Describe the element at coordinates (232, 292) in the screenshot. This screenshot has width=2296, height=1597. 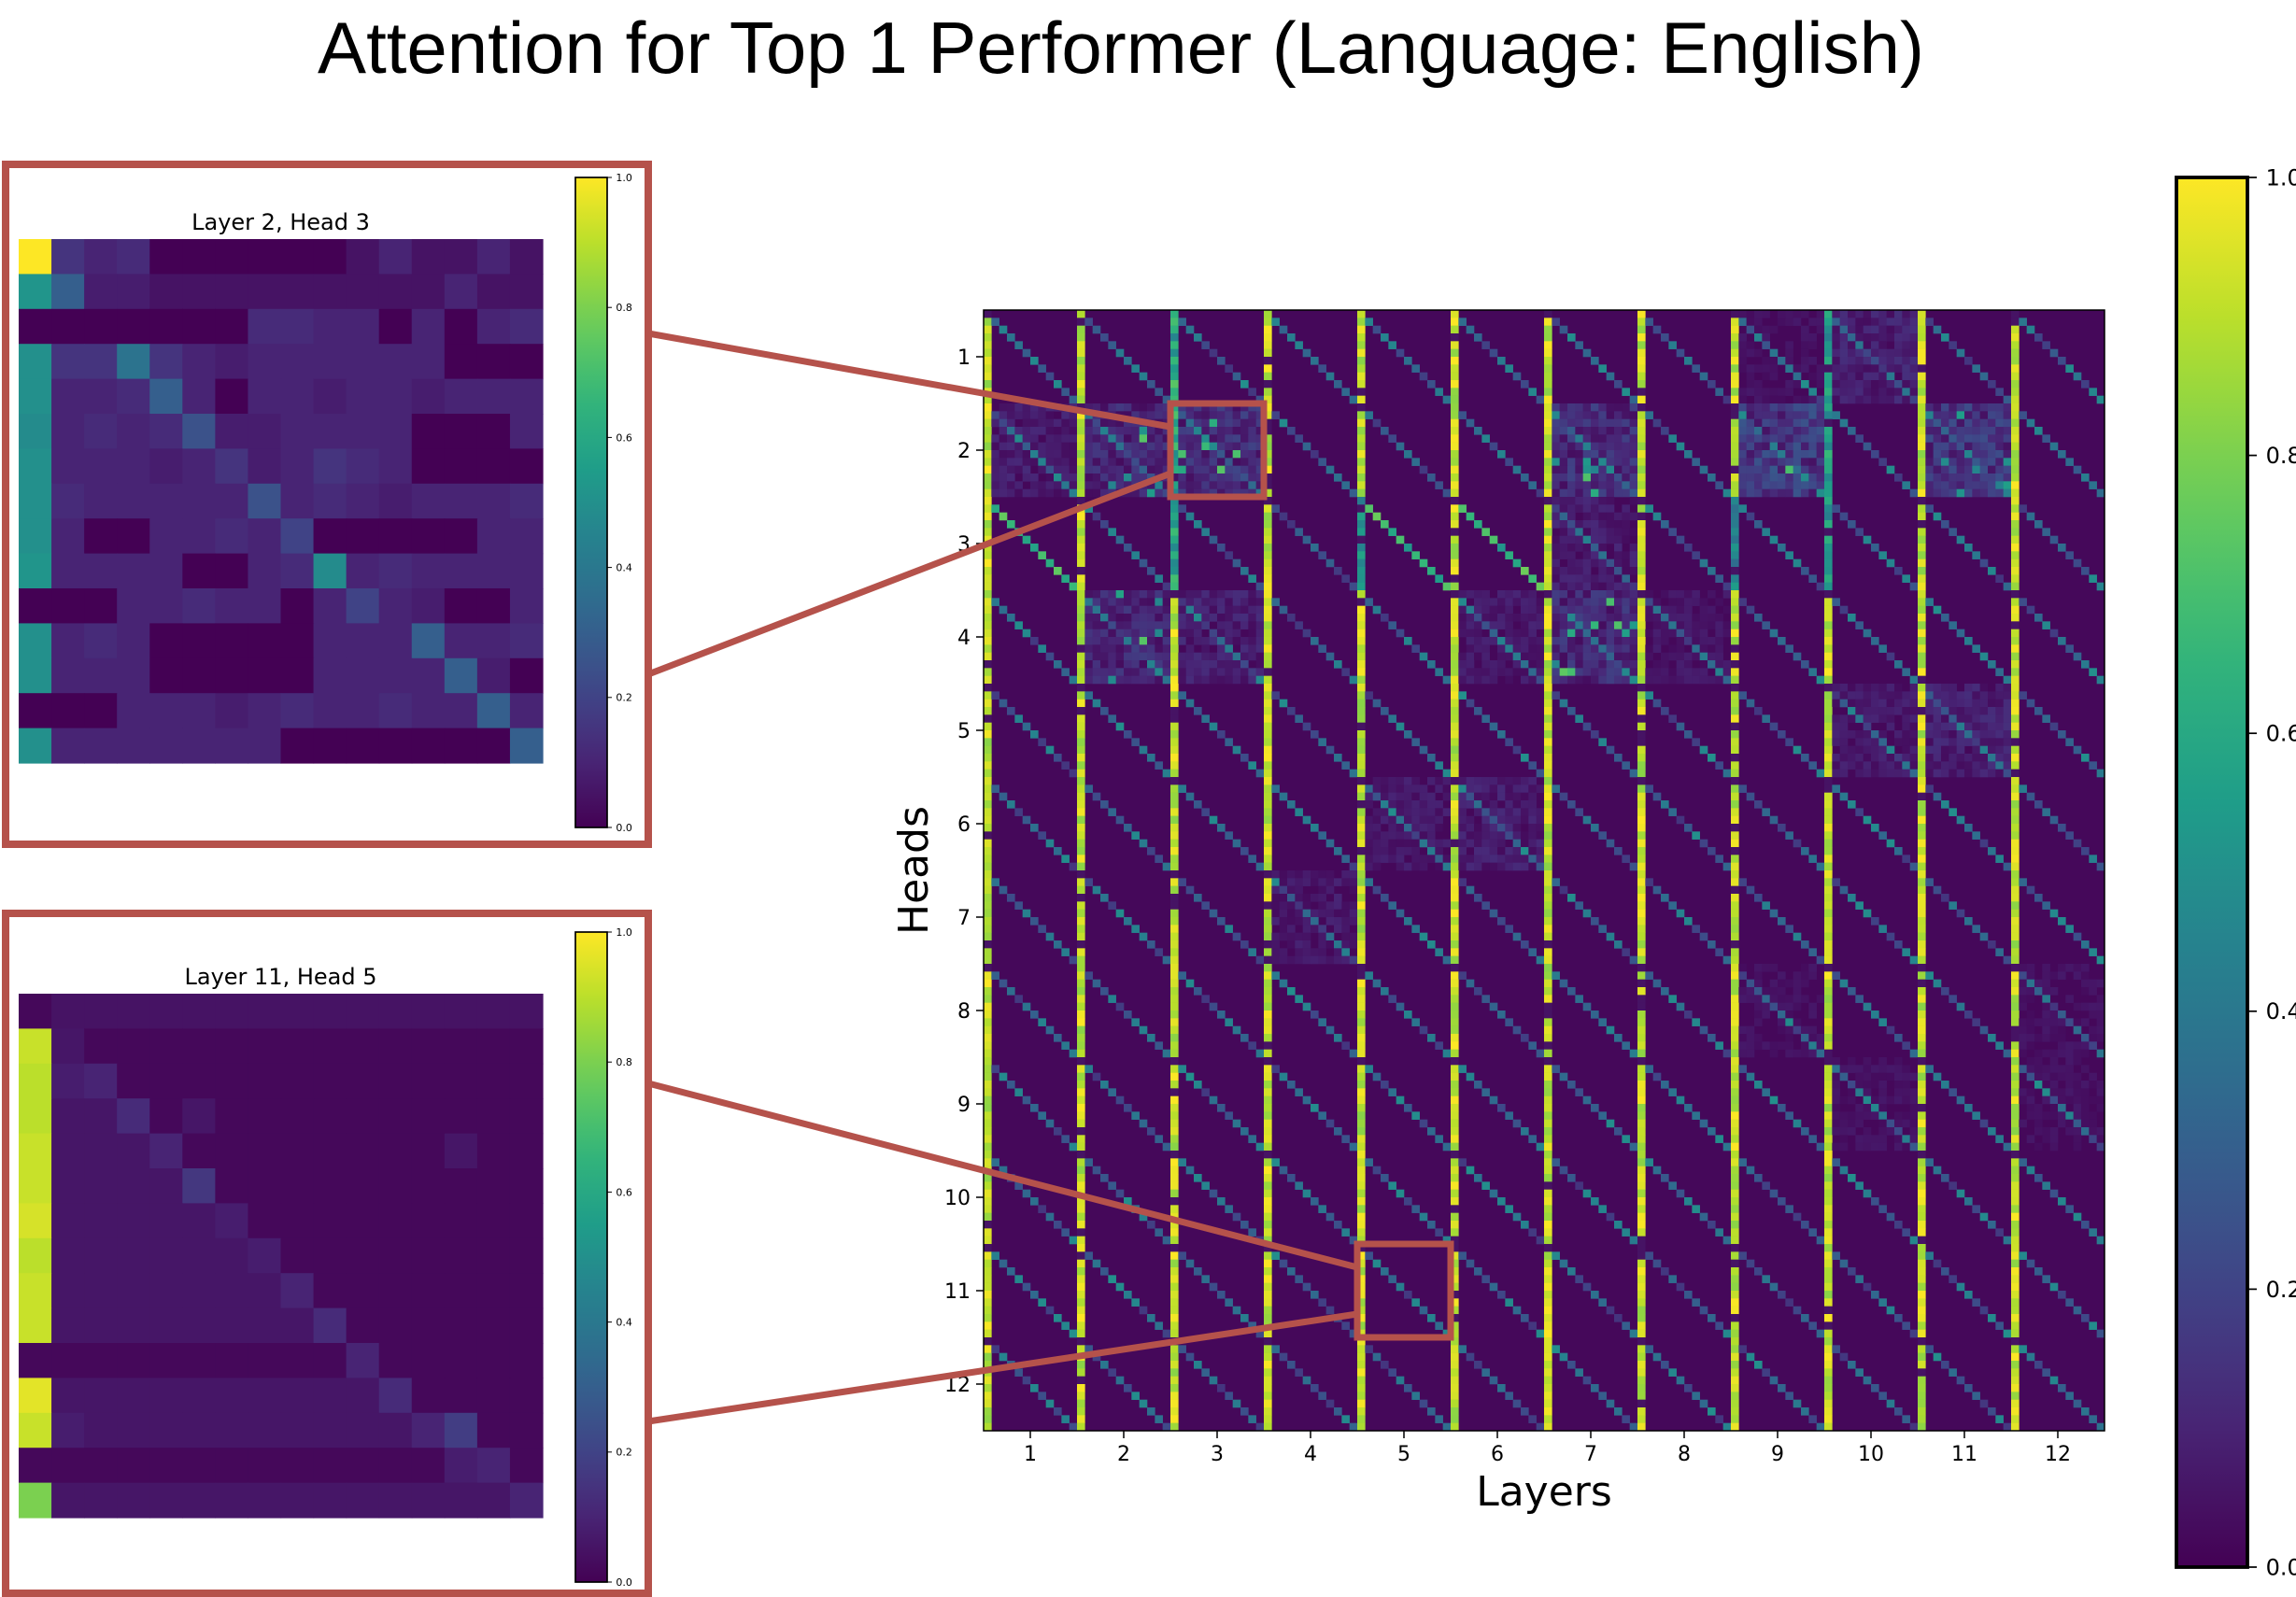
I see `inset-layer2-head3-cell` at that location.